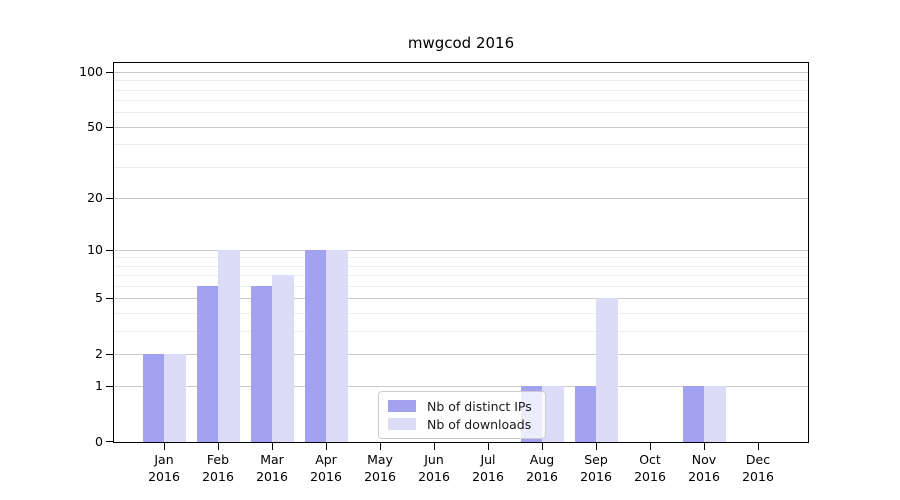 The width and height of the screenshot is (900, 500). Describe the element at coordinates (758, 459) in the screenshot. I see `x-tick-month: Dec` at that location.